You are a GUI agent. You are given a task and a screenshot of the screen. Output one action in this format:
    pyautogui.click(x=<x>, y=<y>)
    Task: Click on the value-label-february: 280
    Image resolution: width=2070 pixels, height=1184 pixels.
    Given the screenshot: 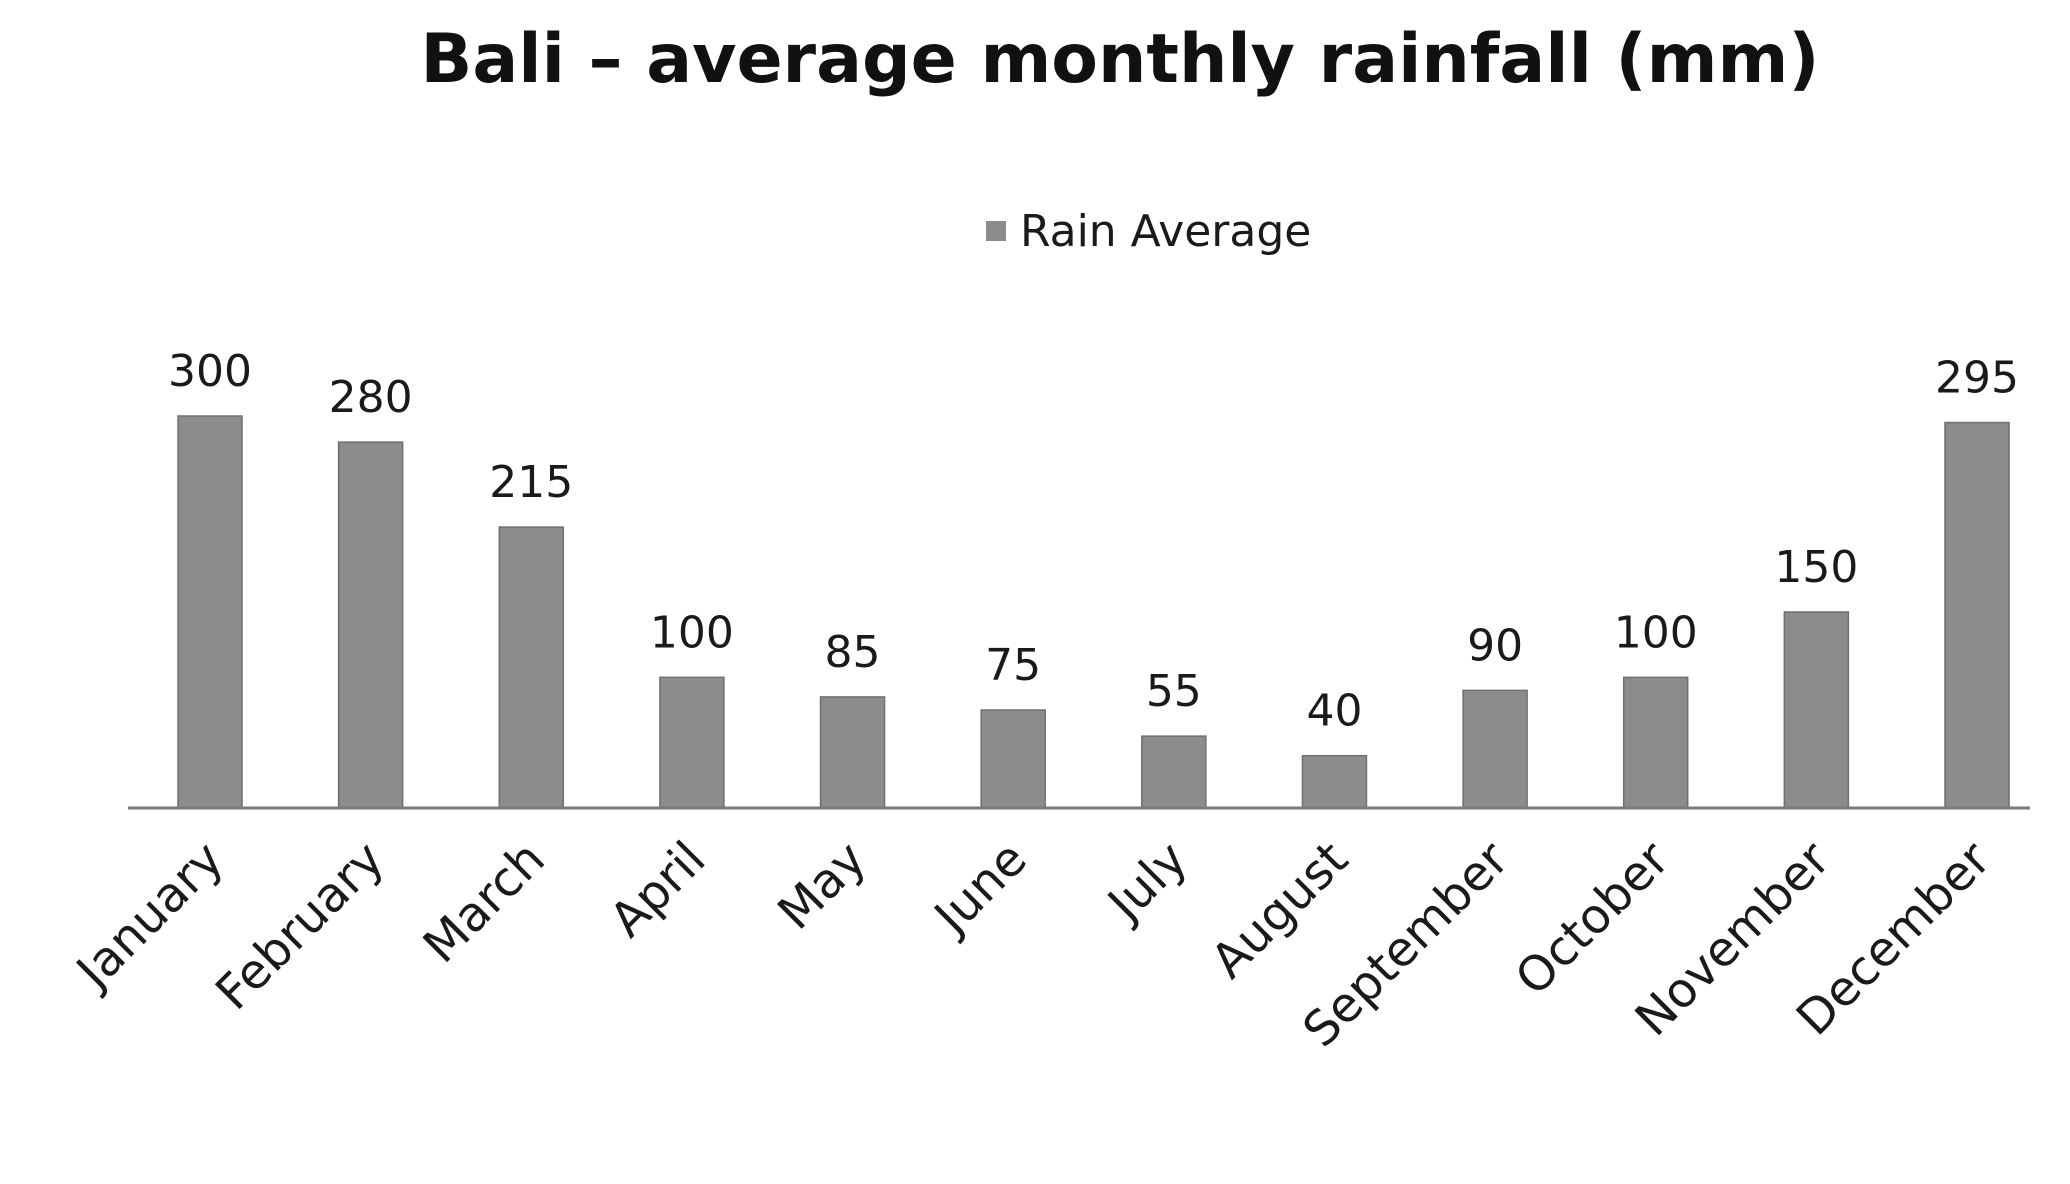 What is the action you would take?
    pyautogui.click(x=371, y=397)
    